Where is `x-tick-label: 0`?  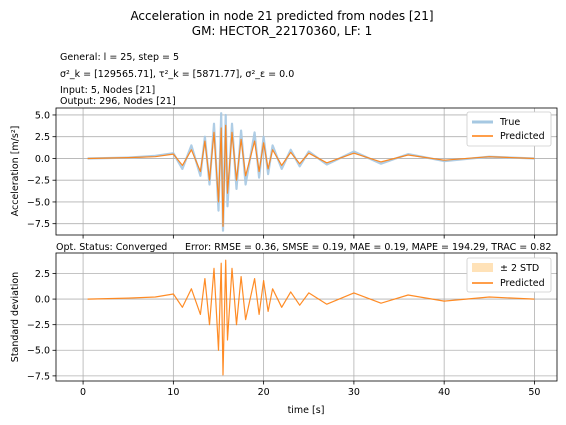 x-tick-label: 0 is located at coordinates (83, 392).